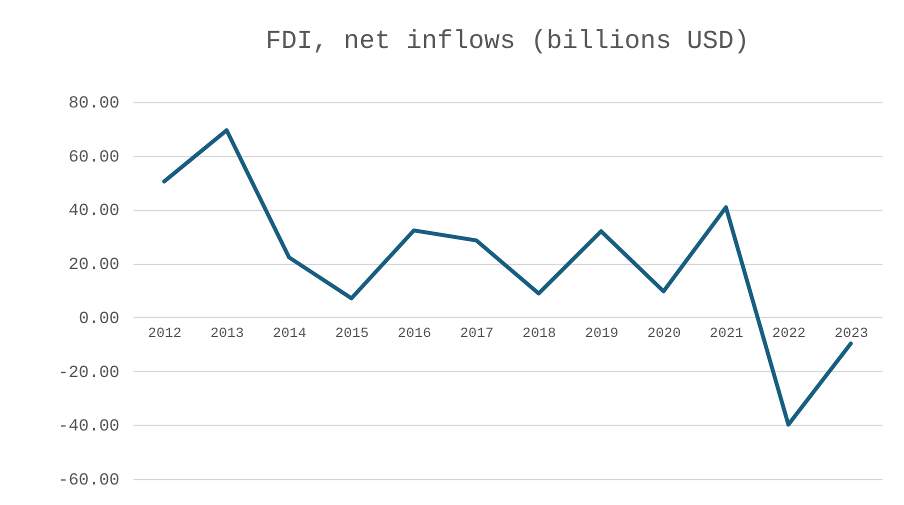 The image size is (904, 505). Describe the element at coordinates (94, 212) in the screenshot. I see `y-tick-label: 40.00` at that location.